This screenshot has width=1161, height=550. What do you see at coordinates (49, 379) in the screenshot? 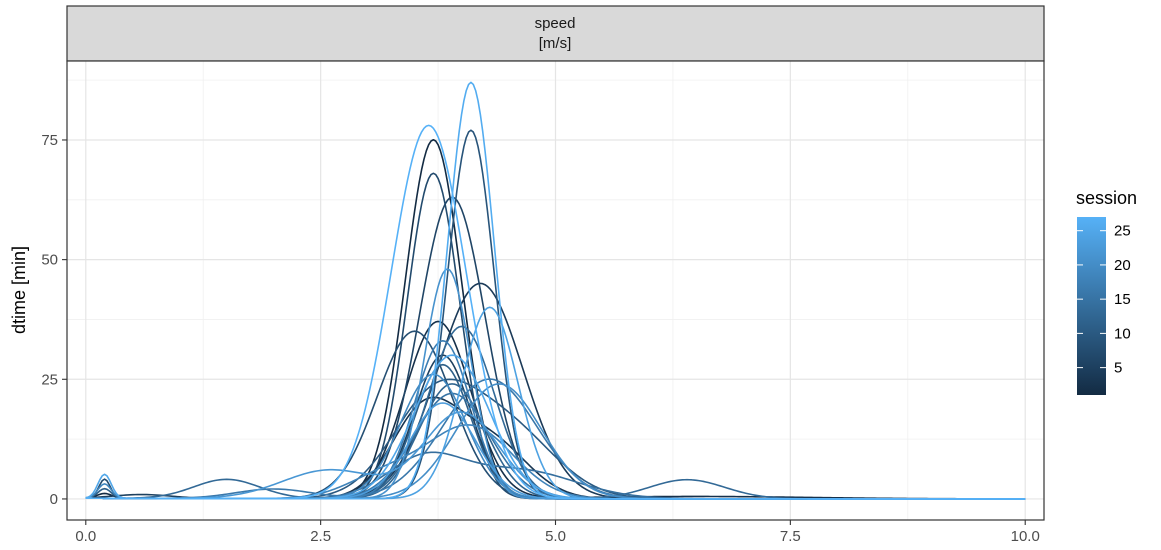
I see `y-tick-label: 25` at bounding box center [49, 379].